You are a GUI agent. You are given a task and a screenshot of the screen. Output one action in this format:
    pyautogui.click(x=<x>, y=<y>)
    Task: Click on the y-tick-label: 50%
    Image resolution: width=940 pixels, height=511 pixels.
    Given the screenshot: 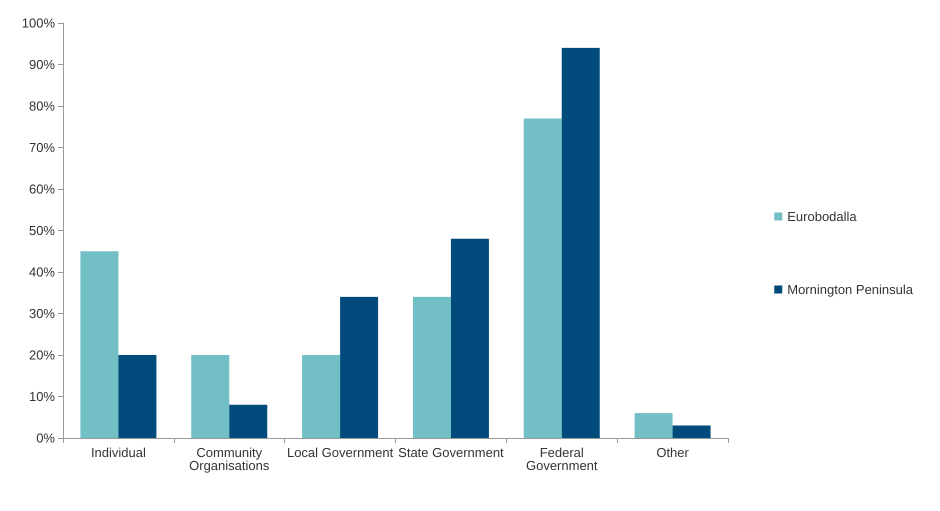 What is the action you would take?
    pyautogui.click(x=42, y=230)
    